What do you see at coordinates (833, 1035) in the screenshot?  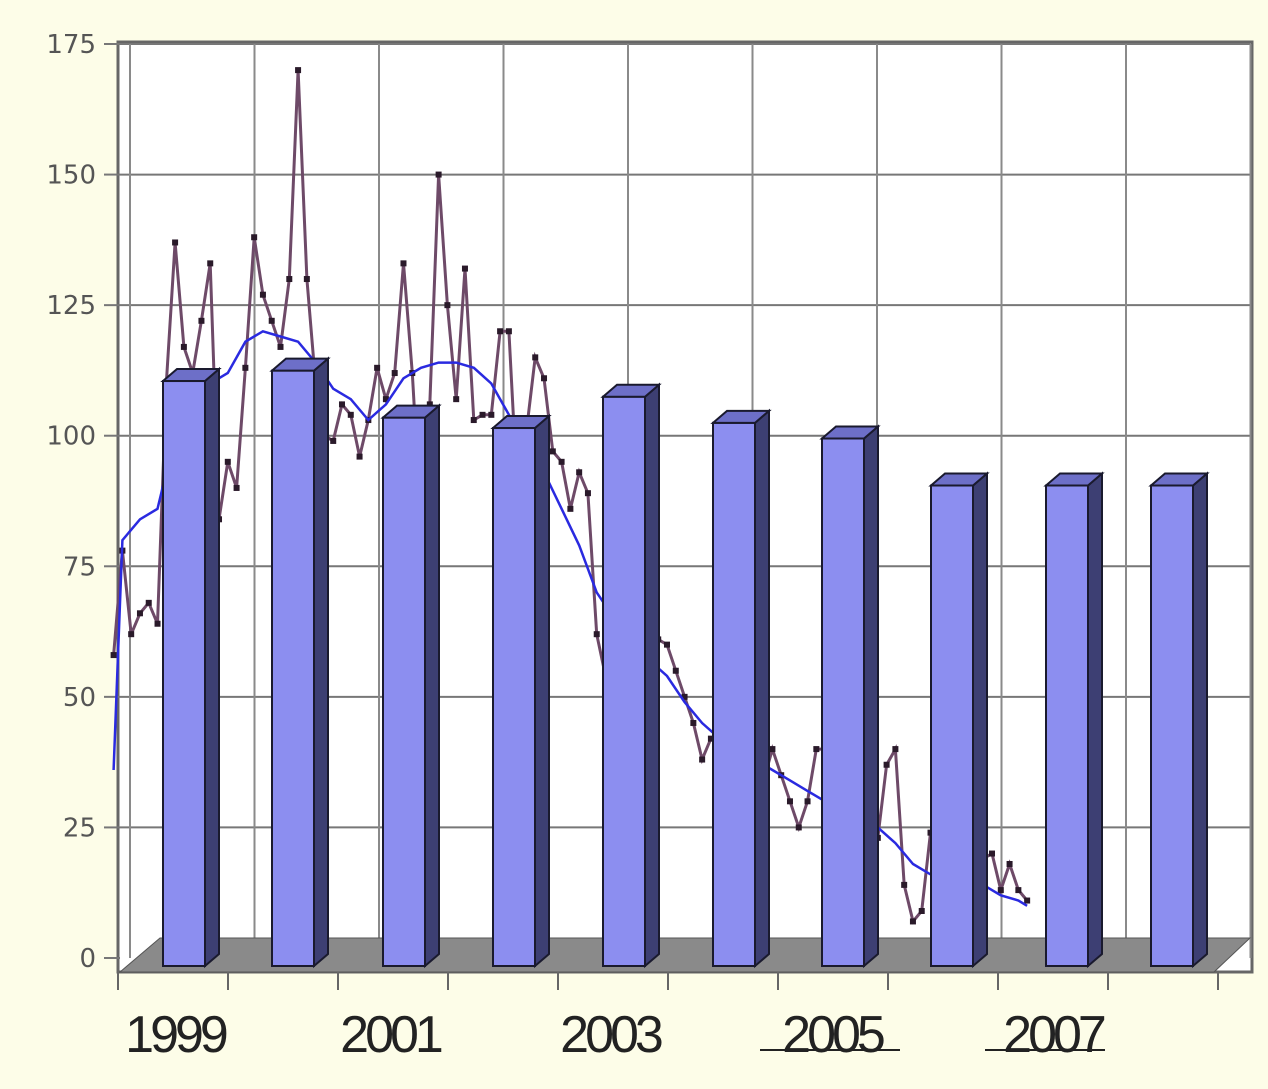 I see `x-tick-label: 2005` at bounding box center [833, 1035].